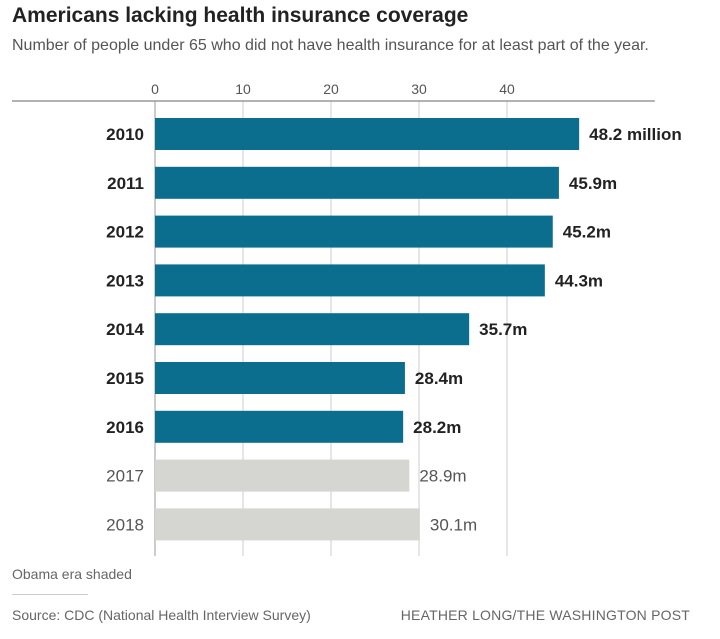 Image resolution: width=720 pixels, height=639 pixels. Describe the element at coordinates (279, 426) in the screenshot. I see `bar-2016` at that location.